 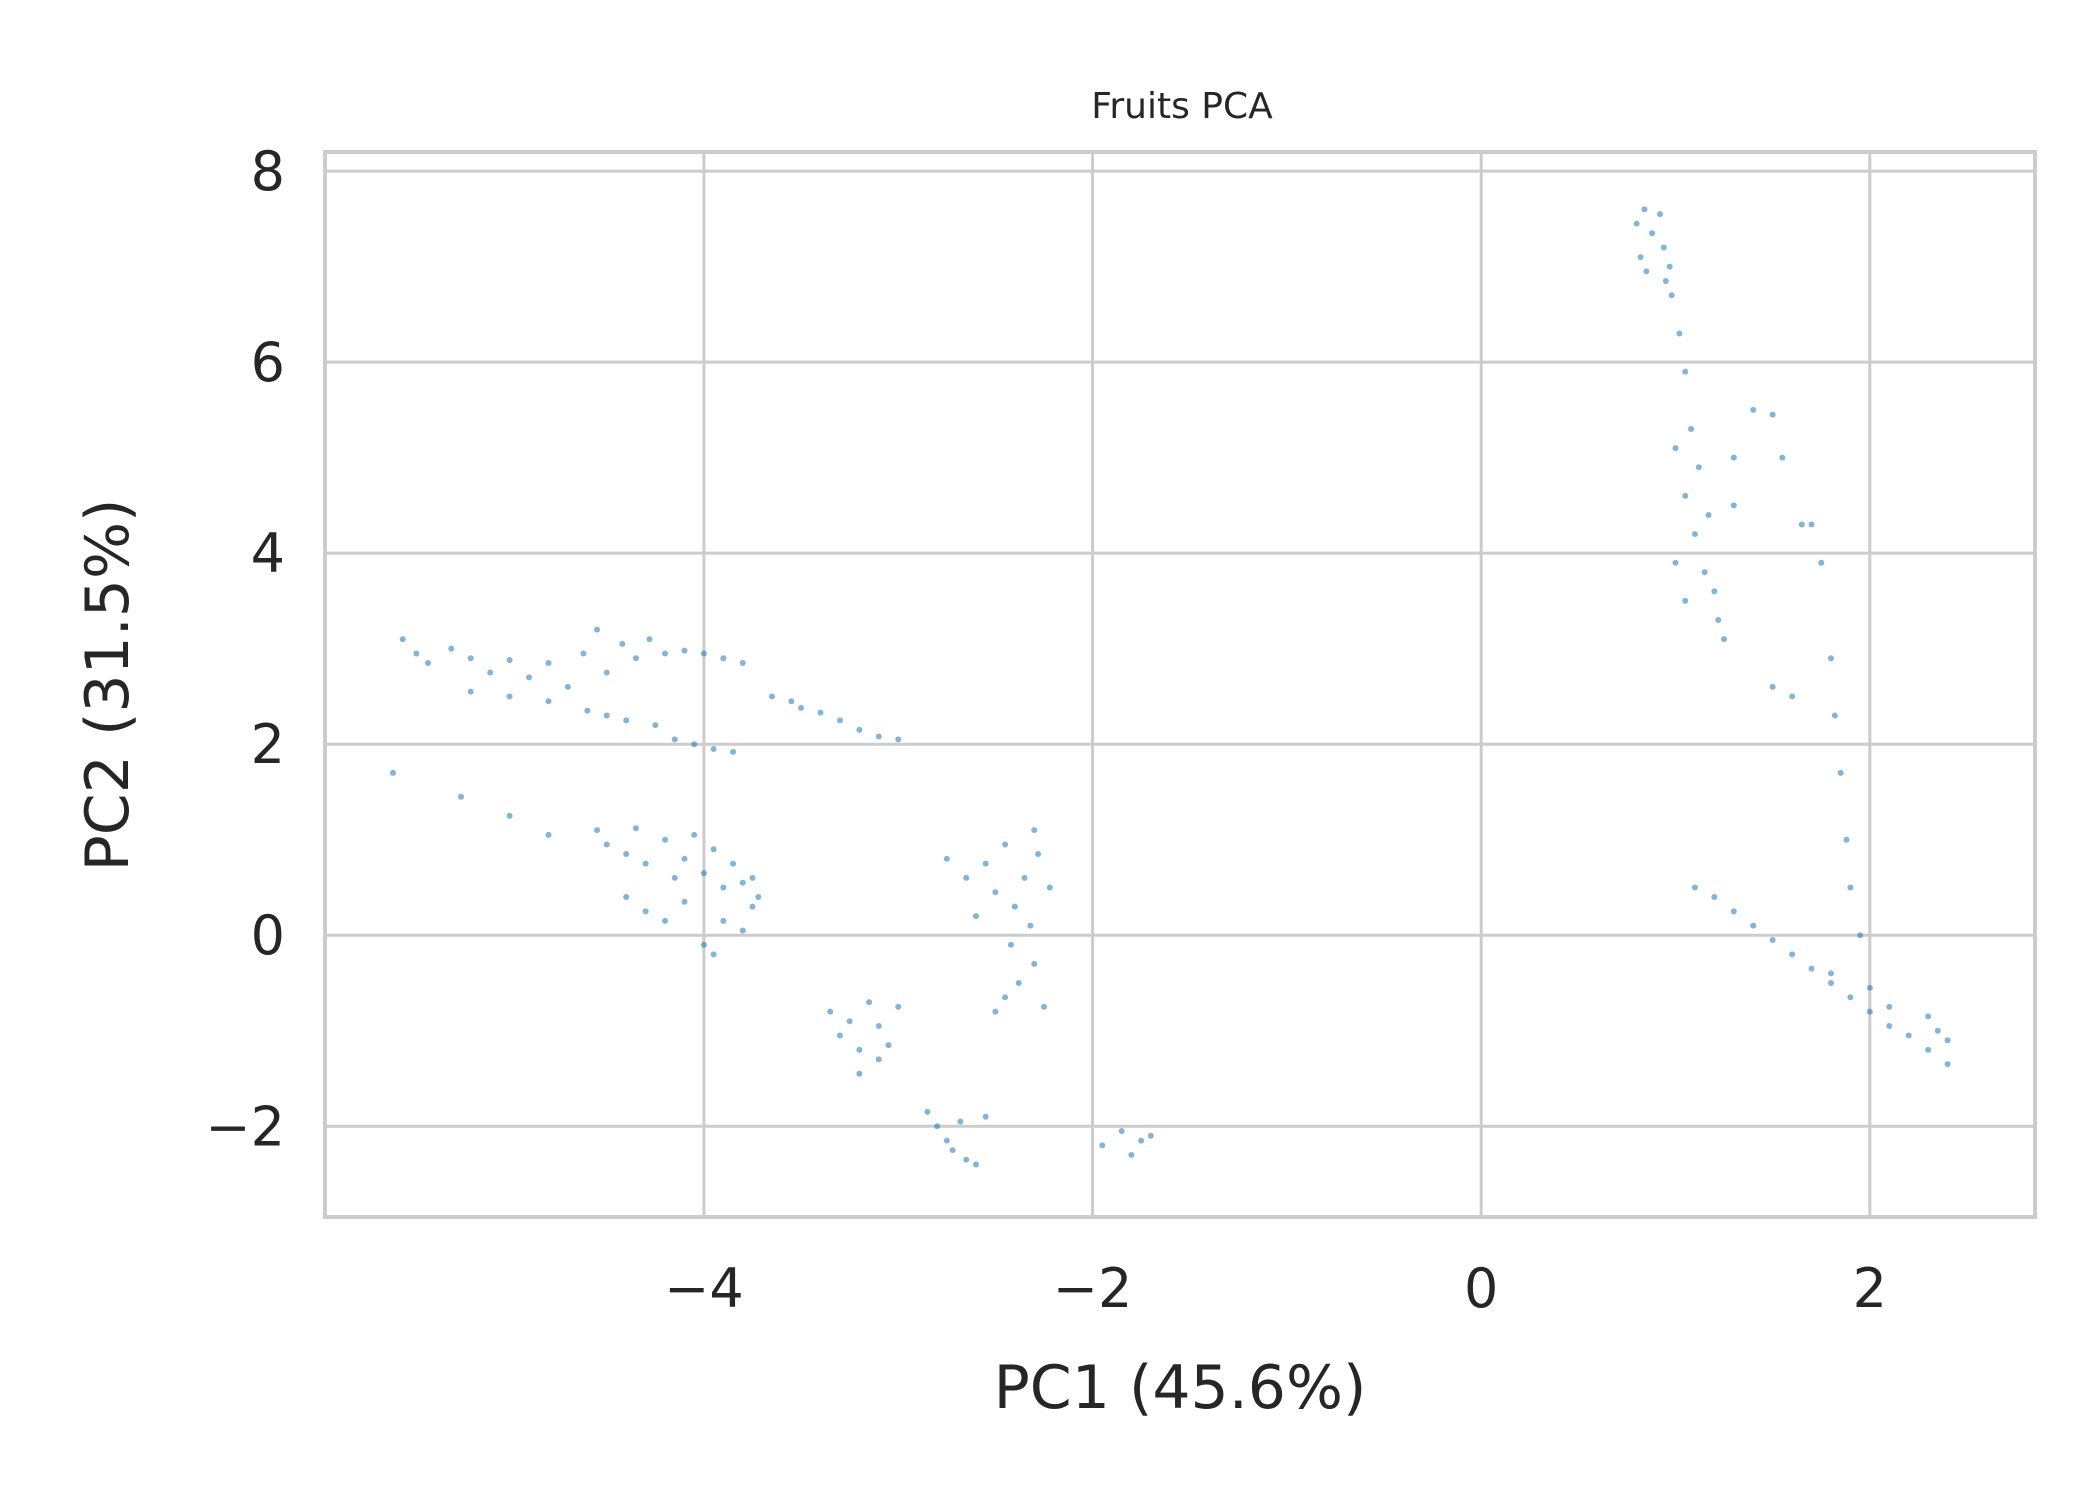 I want to click on y-tick-label: 0, so click(x=268, y=935).